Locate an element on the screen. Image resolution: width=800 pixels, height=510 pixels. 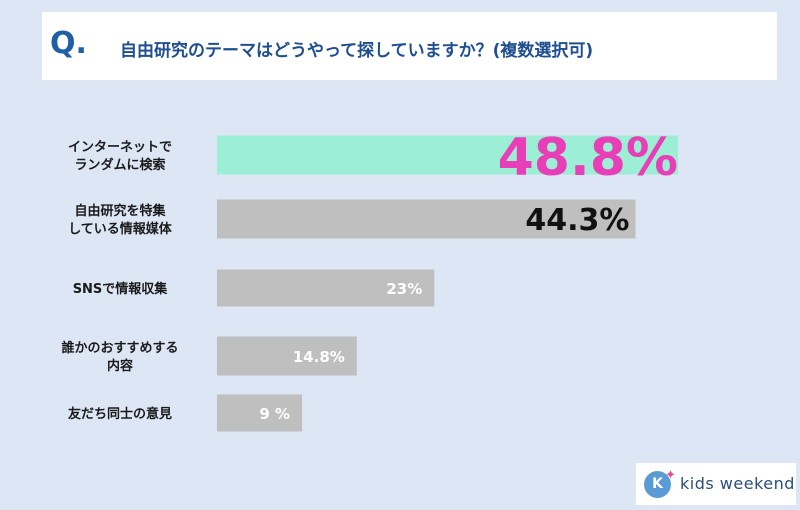
category-label-0-0: インターネットで is located at coordinates (120, 147).